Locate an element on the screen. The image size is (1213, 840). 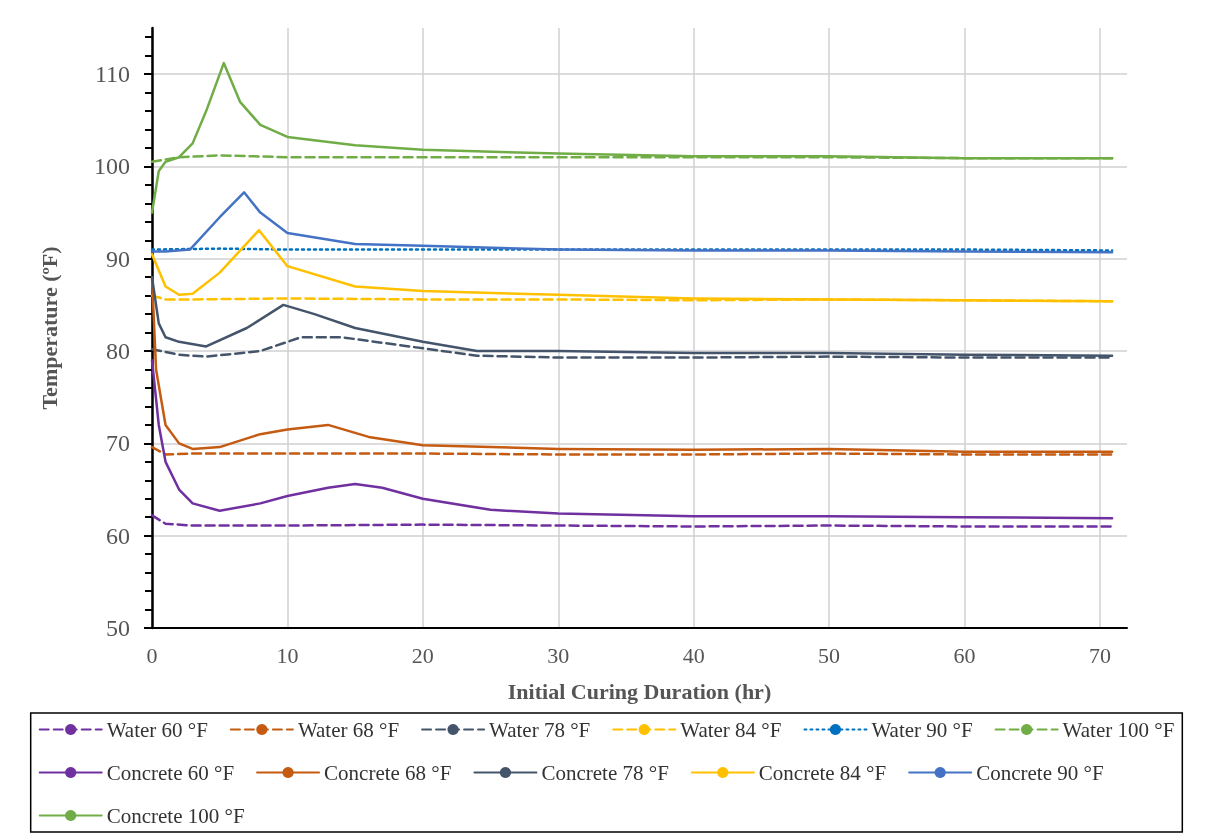
y-tick-label: 60 is located at coordinates (118, 535).